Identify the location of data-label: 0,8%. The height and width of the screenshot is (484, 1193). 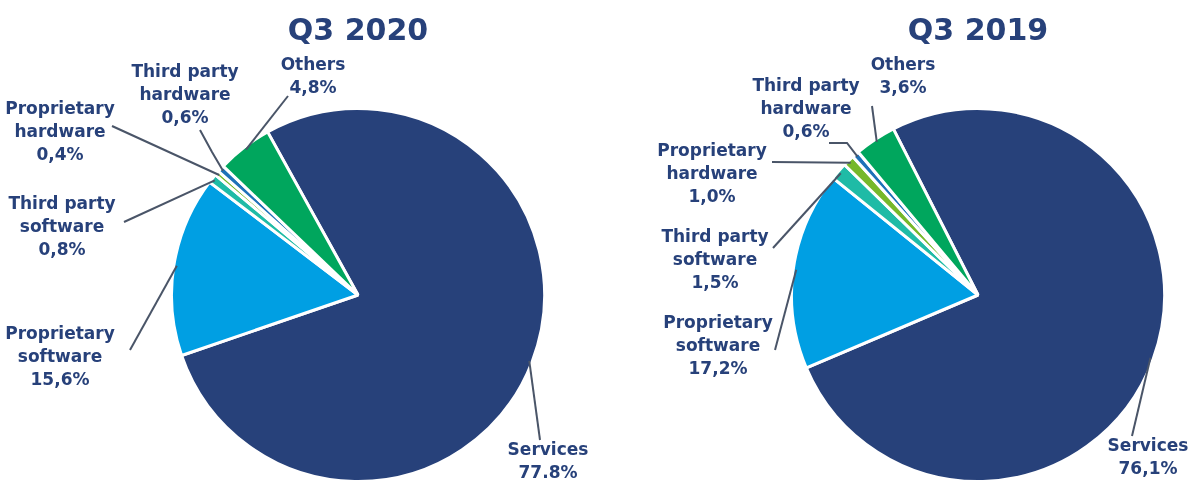
(62, 249).